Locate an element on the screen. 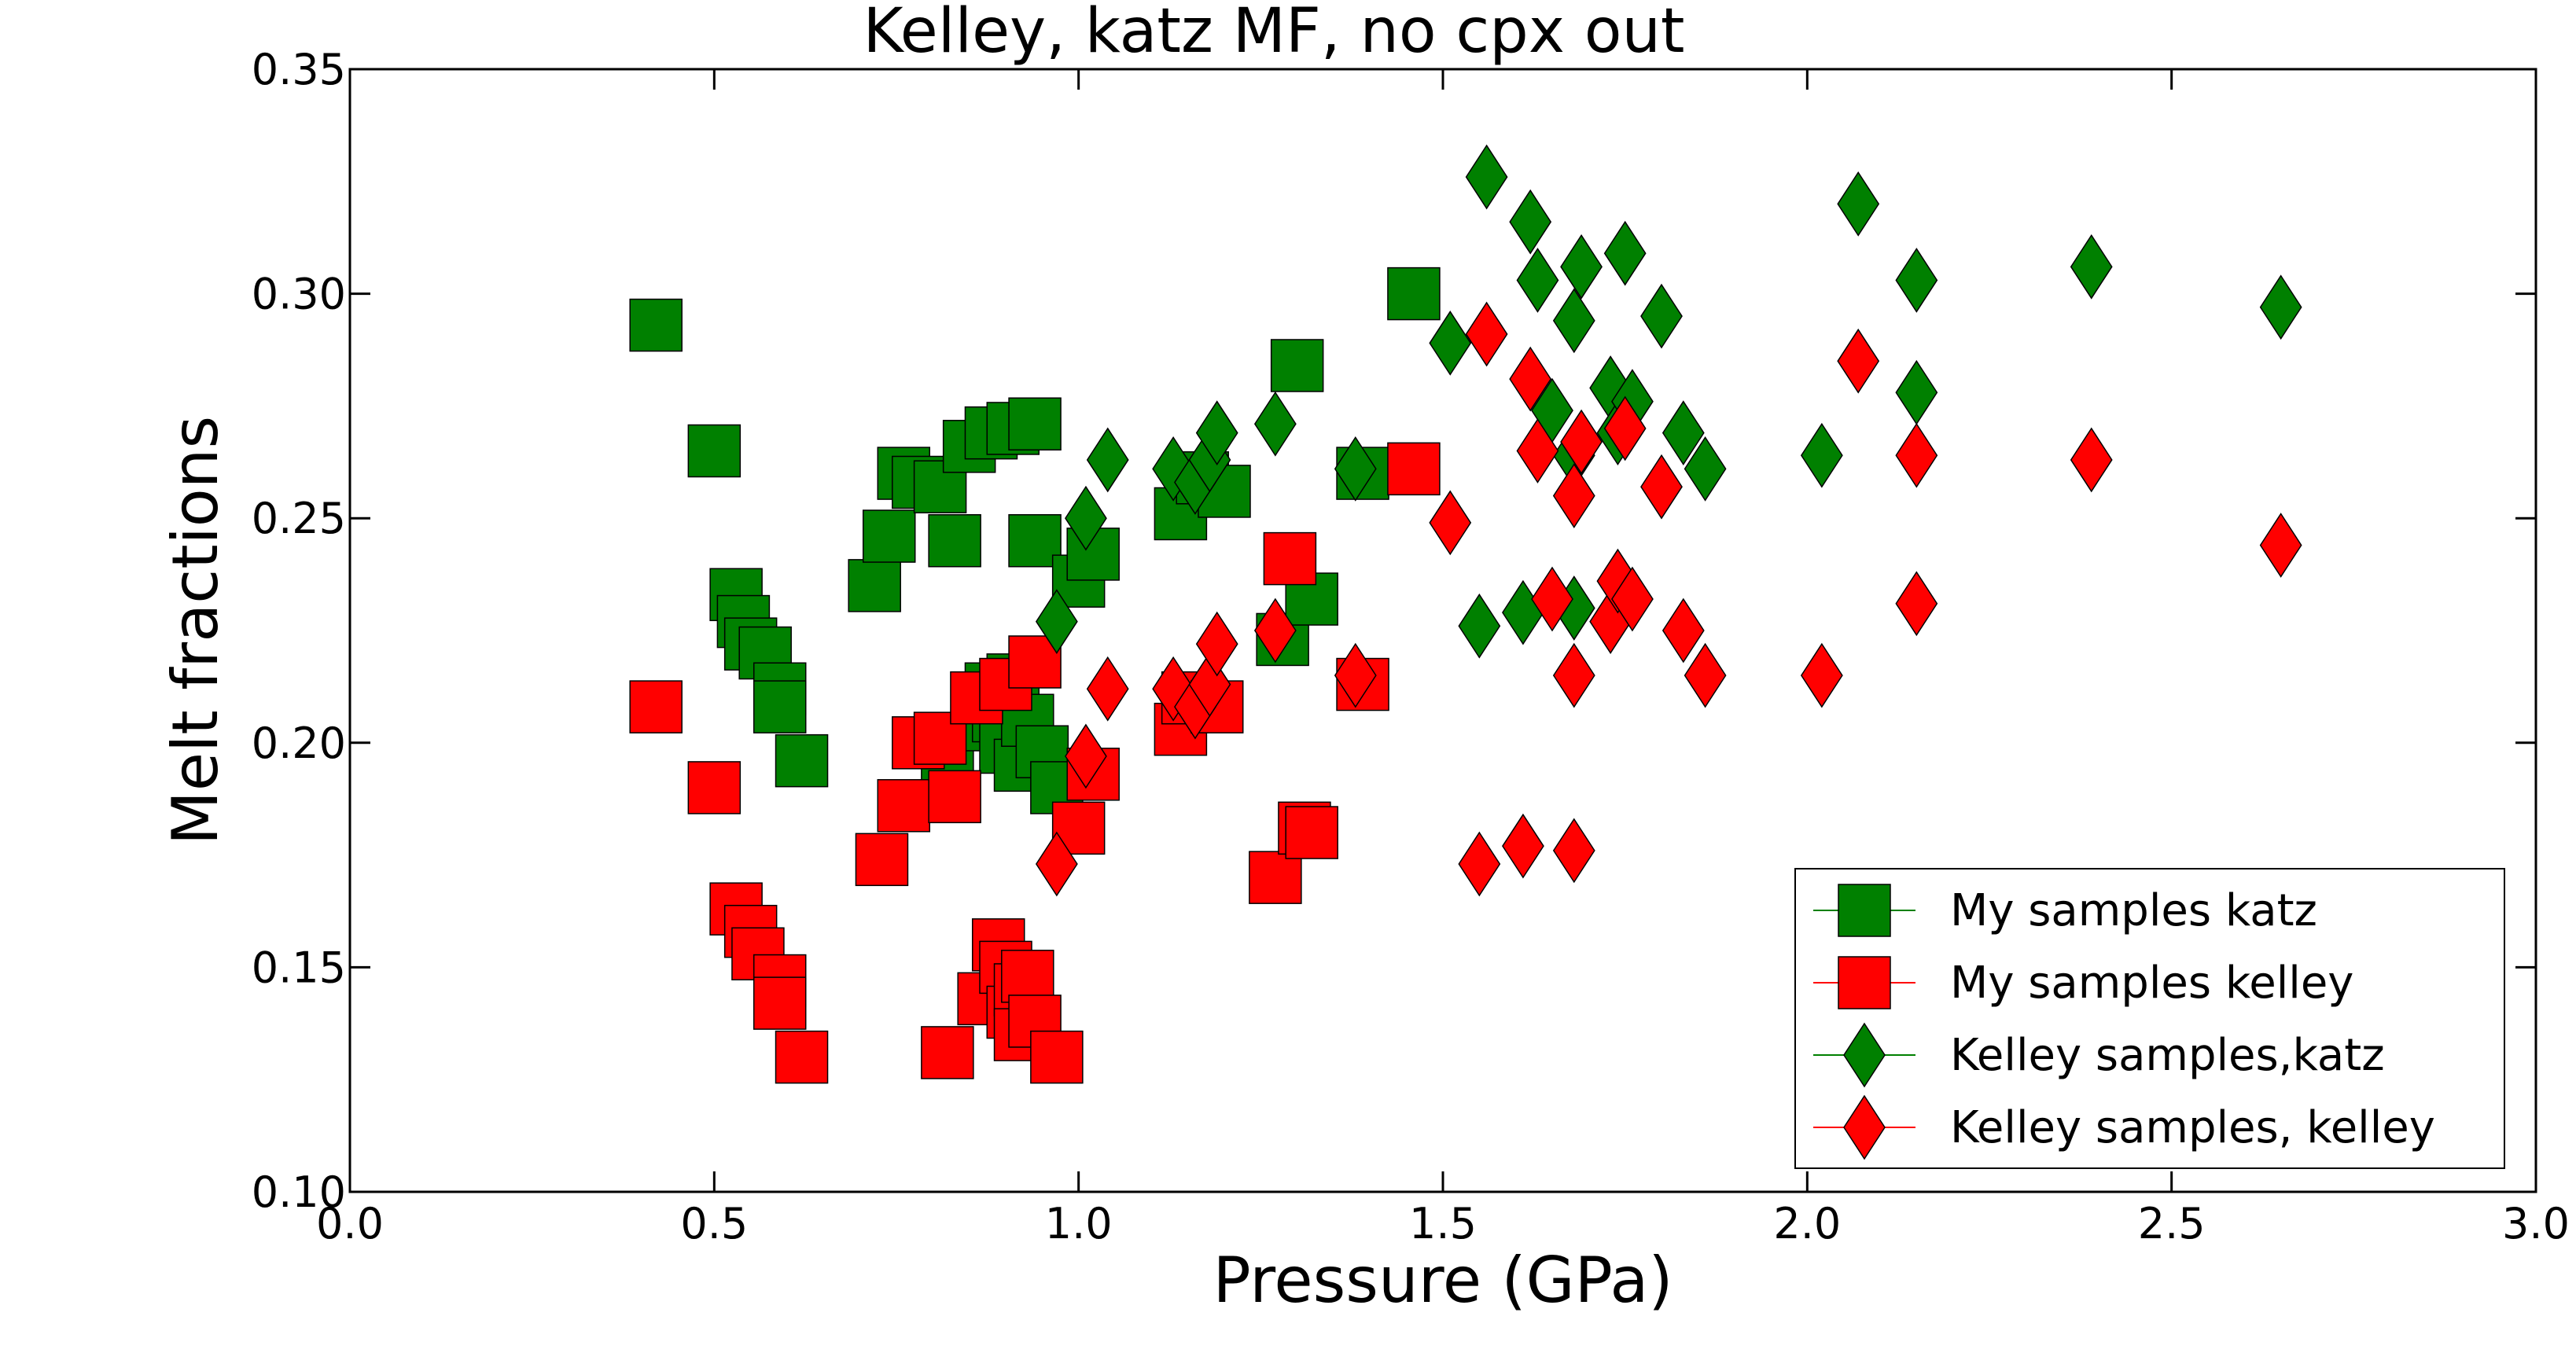 The image size is (2576, 1353). y-tick-label: 0.20 is located at coordinates (299, 744).